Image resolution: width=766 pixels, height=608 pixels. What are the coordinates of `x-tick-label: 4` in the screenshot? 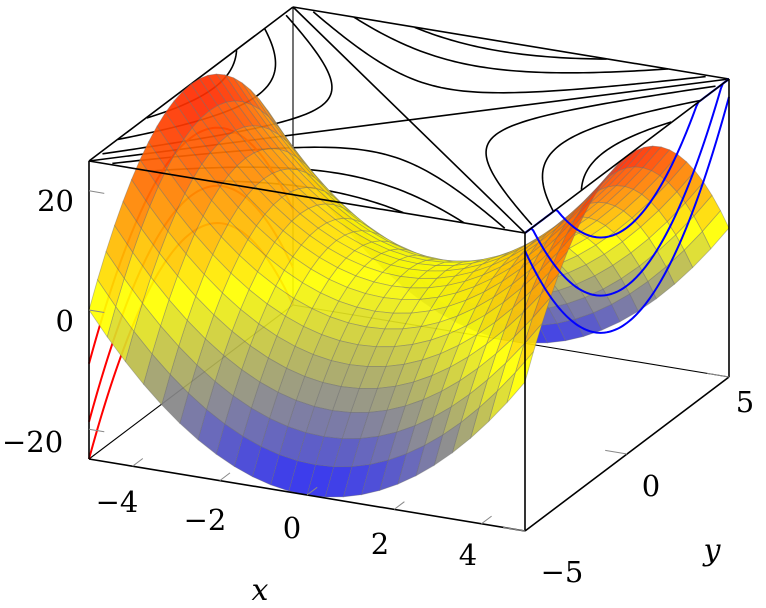 It's located at (468, 555).